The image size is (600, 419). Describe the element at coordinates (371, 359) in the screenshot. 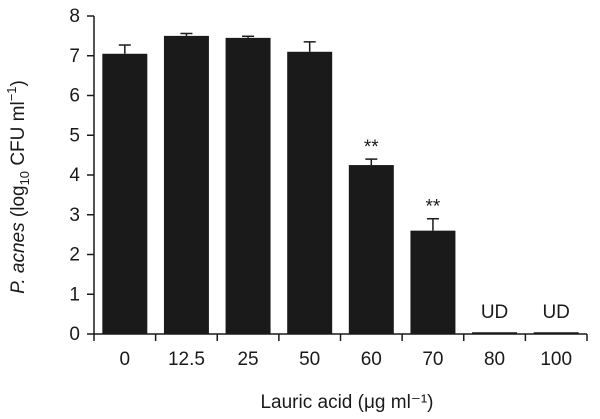

I see `x-tick-label: 60` at that location.